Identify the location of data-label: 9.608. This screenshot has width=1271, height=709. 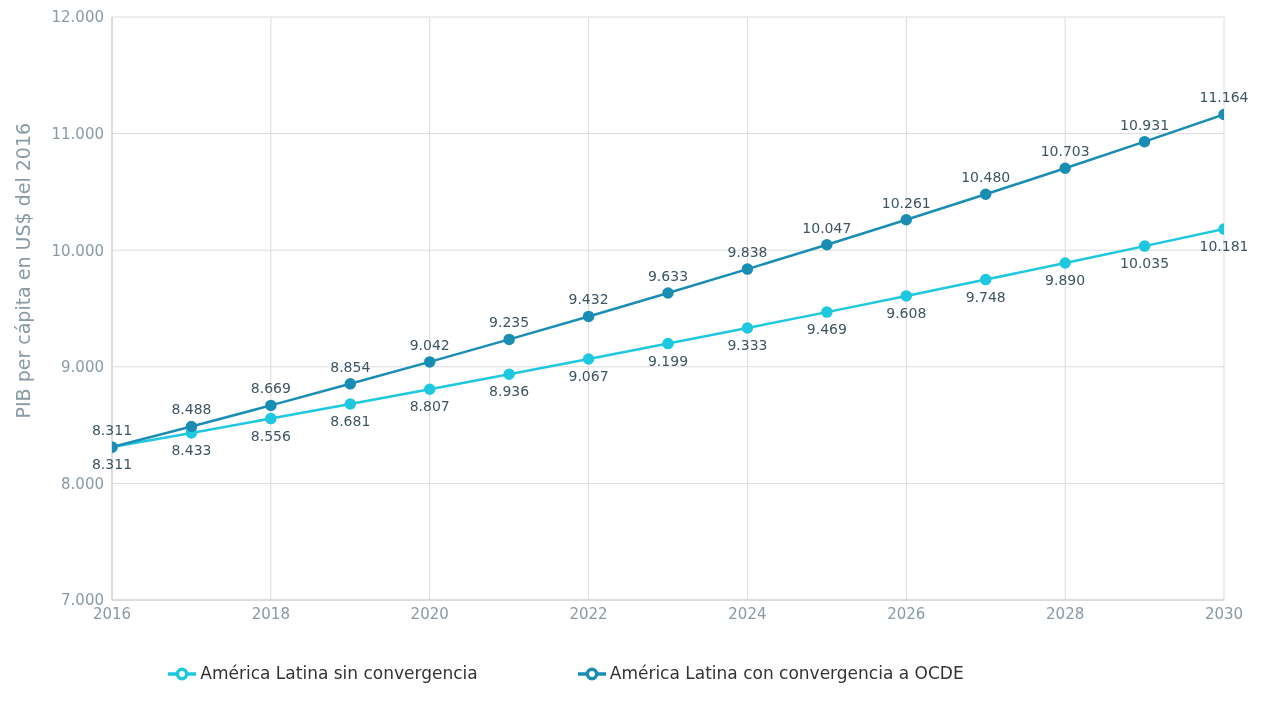
(906, 312).